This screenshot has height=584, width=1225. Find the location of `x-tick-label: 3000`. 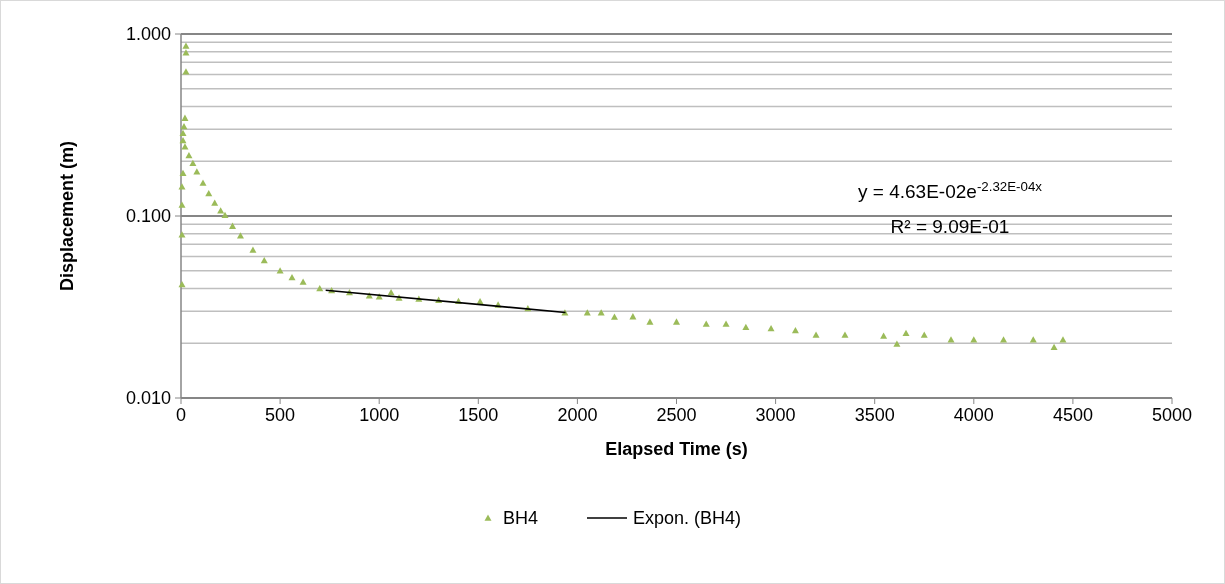

x-tick-label: 3000 is located at coordinates (775, 415).